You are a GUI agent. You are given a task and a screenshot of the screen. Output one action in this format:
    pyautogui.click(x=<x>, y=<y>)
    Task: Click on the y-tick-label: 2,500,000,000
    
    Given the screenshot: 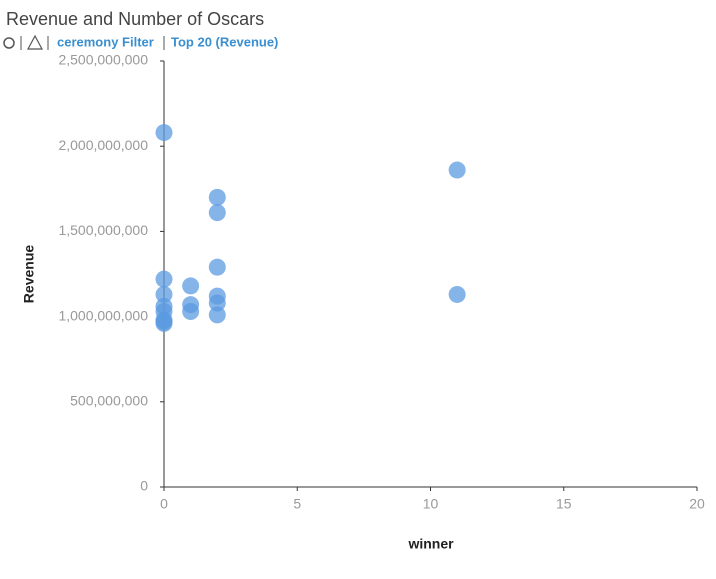 What is the action you would take?
    pyautogui.click(x=103, y=60)
    